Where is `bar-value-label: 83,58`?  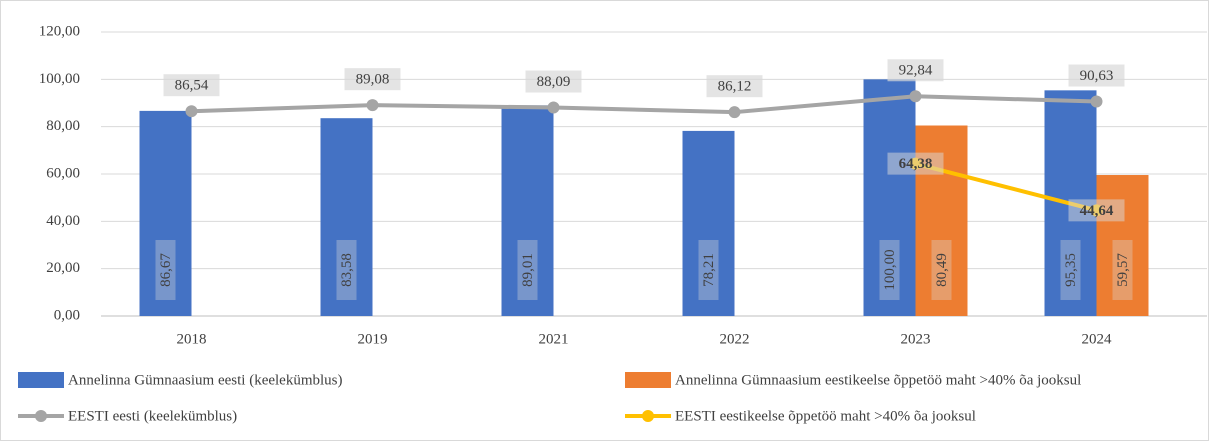
bar-value-label: 83,58 is located at coordinates (347, 270).